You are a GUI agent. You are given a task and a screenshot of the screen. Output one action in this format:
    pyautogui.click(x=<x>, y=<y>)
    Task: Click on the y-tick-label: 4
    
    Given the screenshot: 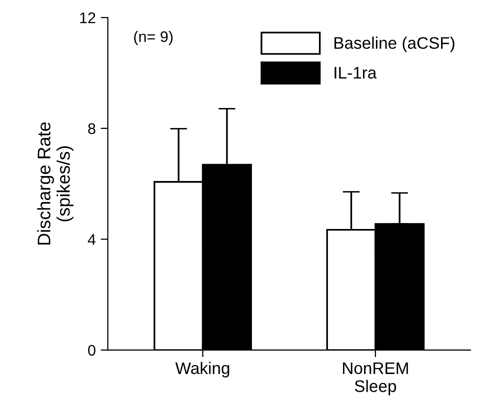 What is the action you would take?
    pyautogui.click(x=92, y=239)
    